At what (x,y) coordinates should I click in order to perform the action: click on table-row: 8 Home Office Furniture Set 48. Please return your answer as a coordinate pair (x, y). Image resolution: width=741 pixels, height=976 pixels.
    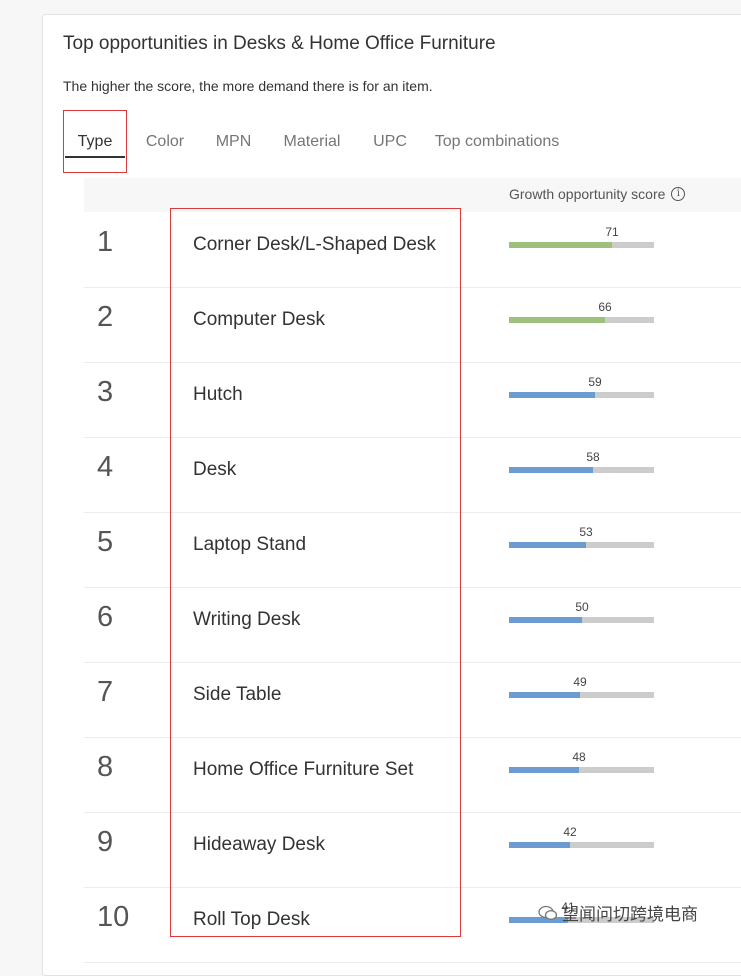
    Looking at the image, I should click on (412, 775).